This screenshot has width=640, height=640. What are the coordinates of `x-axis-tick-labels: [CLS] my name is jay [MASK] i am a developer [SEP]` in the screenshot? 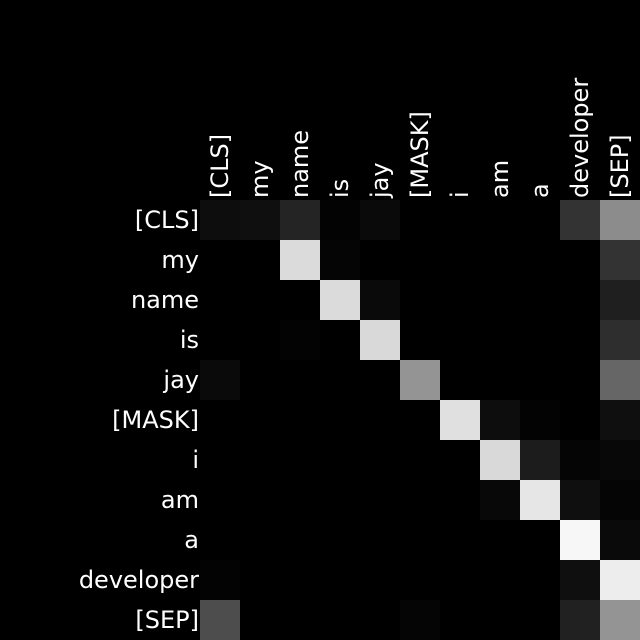 It's located at (420, 138).